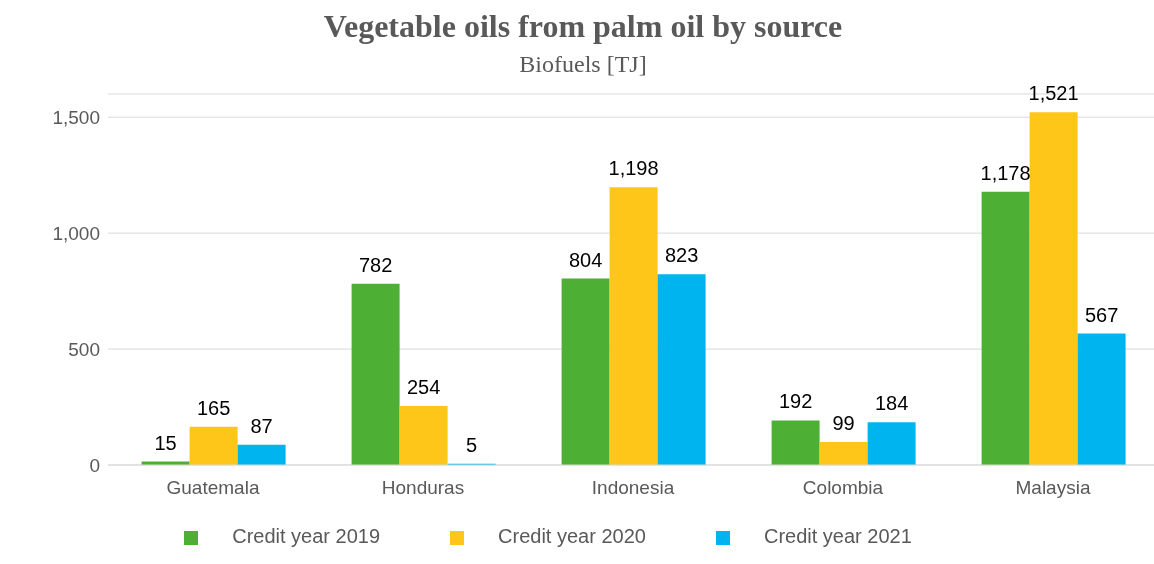  Describe the element at coordinates (472, 444) in the screenshot. I see `data-label: 5` at that location.